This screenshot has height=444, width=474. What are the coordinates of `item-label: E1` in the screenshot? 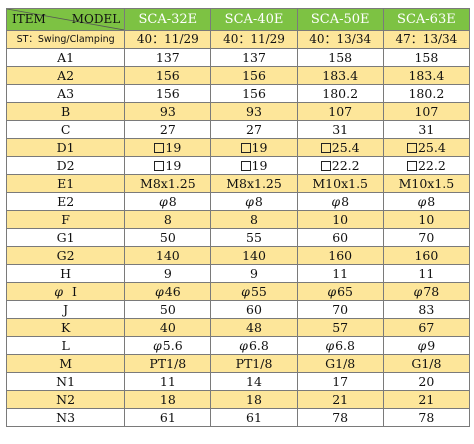 It's located at (66, 183).